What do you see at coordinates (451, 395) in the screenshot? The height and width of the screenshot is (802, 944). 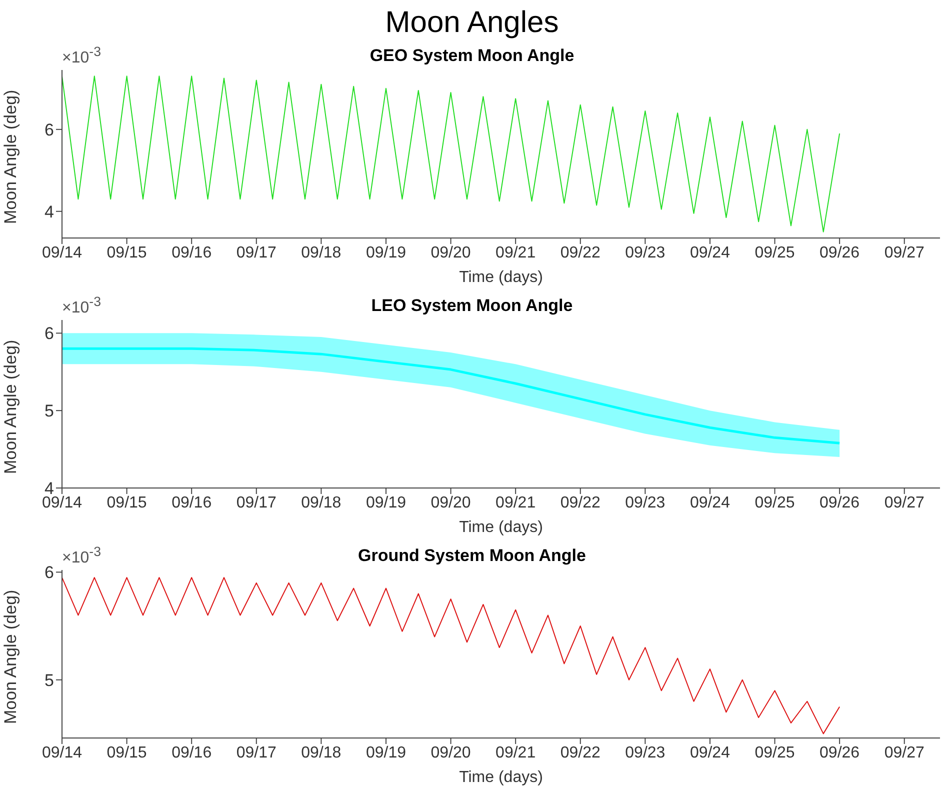 I see `line-series` at bounding box center [451, 395].